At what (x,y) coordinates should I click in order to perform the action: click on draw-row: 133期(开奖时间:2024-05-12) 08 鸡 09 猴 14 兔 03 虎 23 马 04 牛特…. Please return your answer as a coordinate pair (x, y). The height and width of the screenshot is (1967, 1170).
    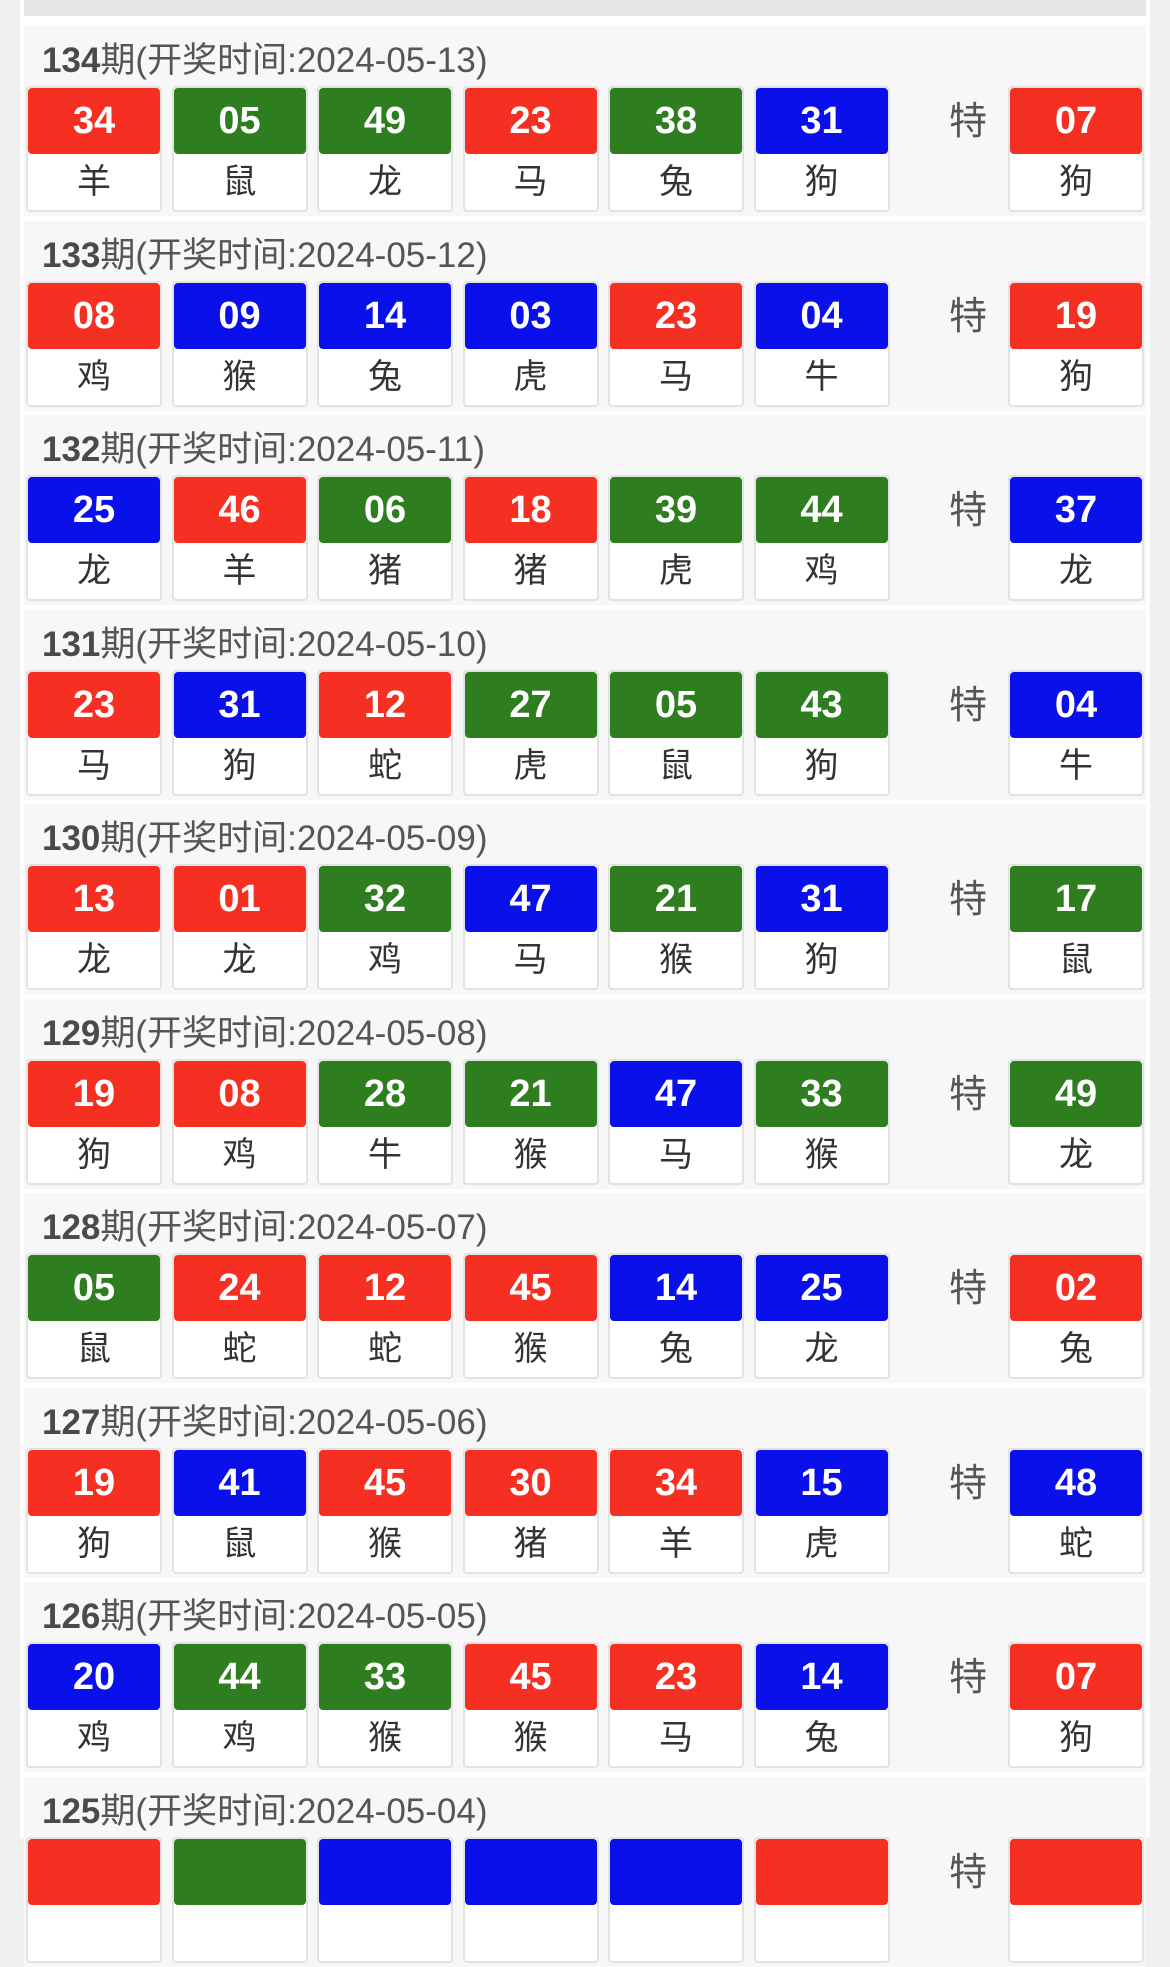
    Looking at the image, I should click on (585, 315).